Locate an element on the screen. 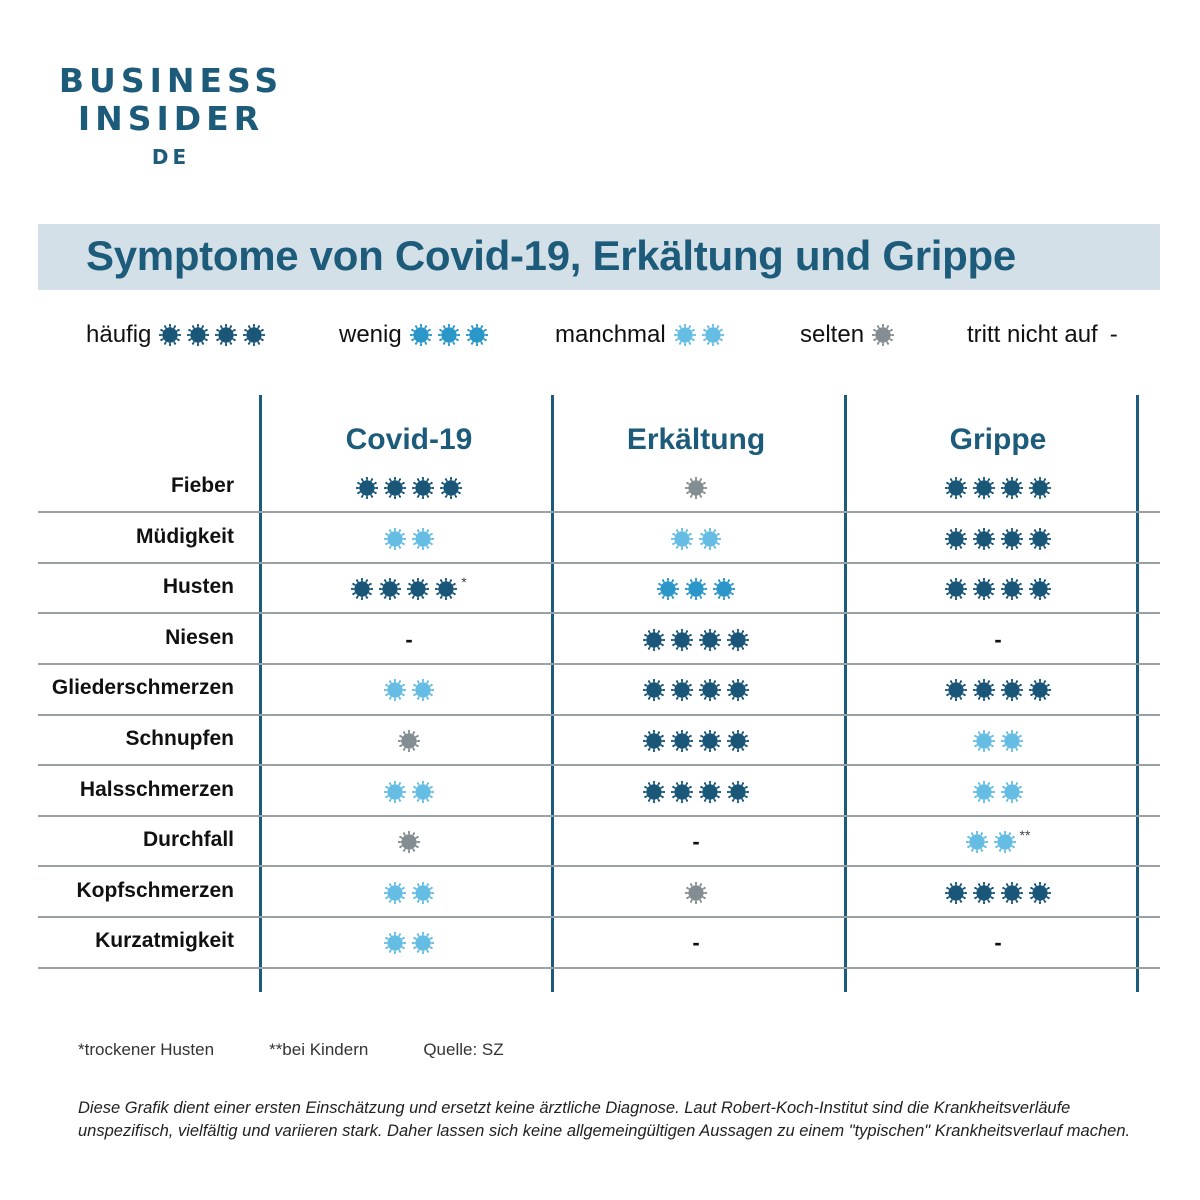  legend-label: häufig is located at coordinates (119, 334).